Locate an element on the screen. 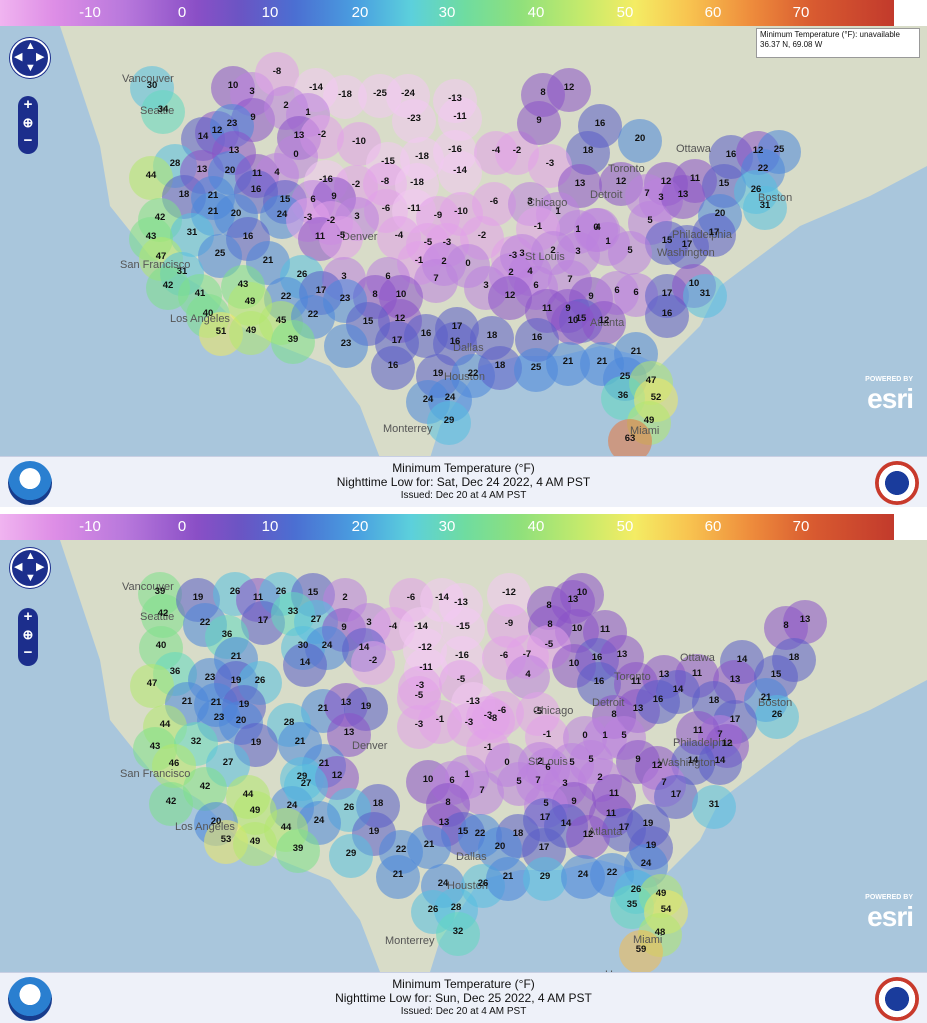 This screenshot has height=1023, width=927. legend-tick-label: 50 is located at coordinates (625, 526).